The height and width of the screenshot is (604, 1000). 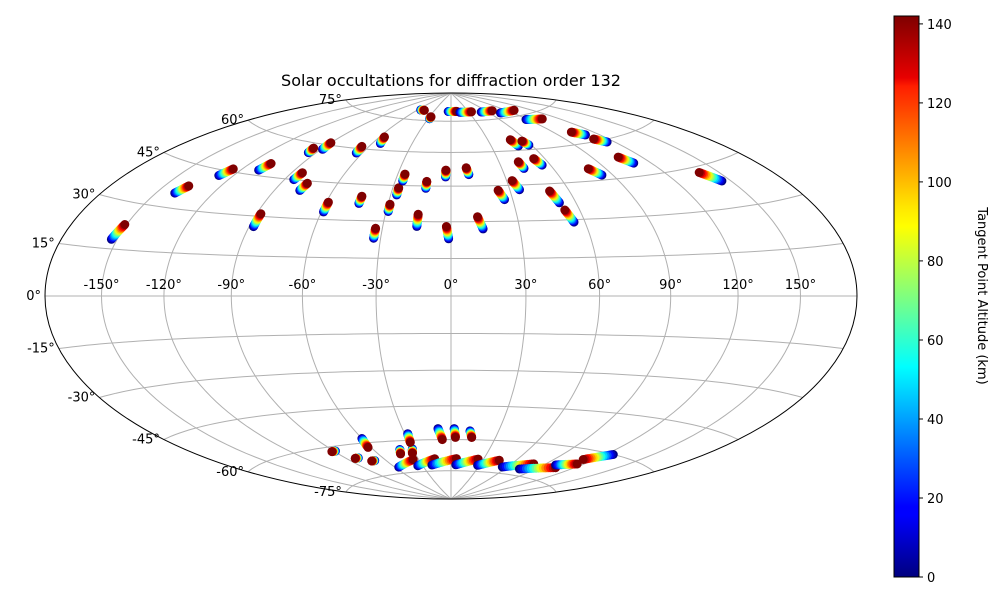 I want to click on y-tick-label: 60°, so click(x=232, y=120).